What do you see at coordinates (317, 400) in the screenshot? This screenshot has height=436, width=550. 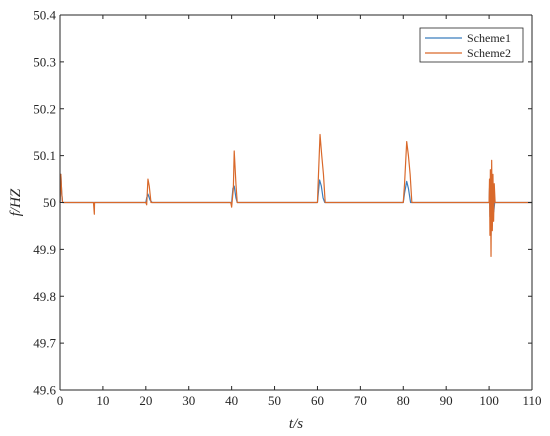 I see `x-tick-label: 60` at bounding box center [317, 400].